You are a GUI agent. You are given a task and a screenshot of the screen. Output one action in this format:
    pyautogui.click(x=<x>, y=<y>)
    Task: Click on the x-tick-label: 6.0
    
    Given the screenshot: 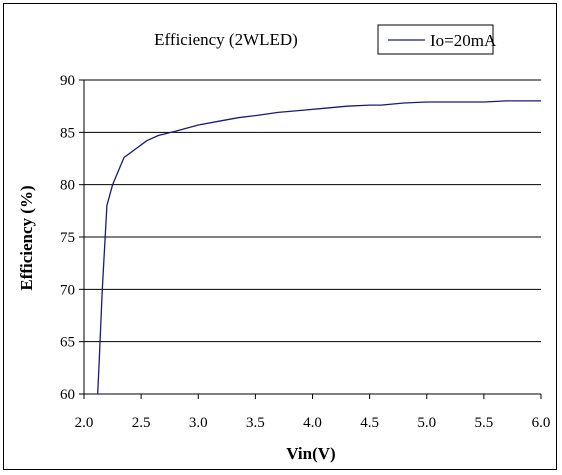 What is the action you would take?
    pyautogui.click(x=541, y=423)
    